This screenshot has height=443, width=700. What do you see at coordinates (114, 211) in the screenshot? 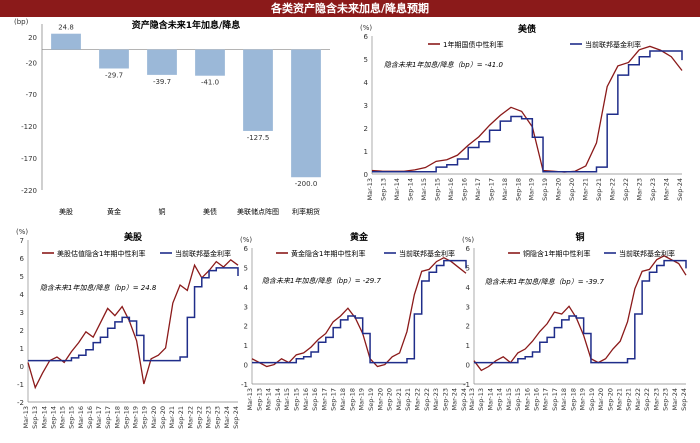
I see `bar-category-label: 黄金` at bounding box center [114, 211].